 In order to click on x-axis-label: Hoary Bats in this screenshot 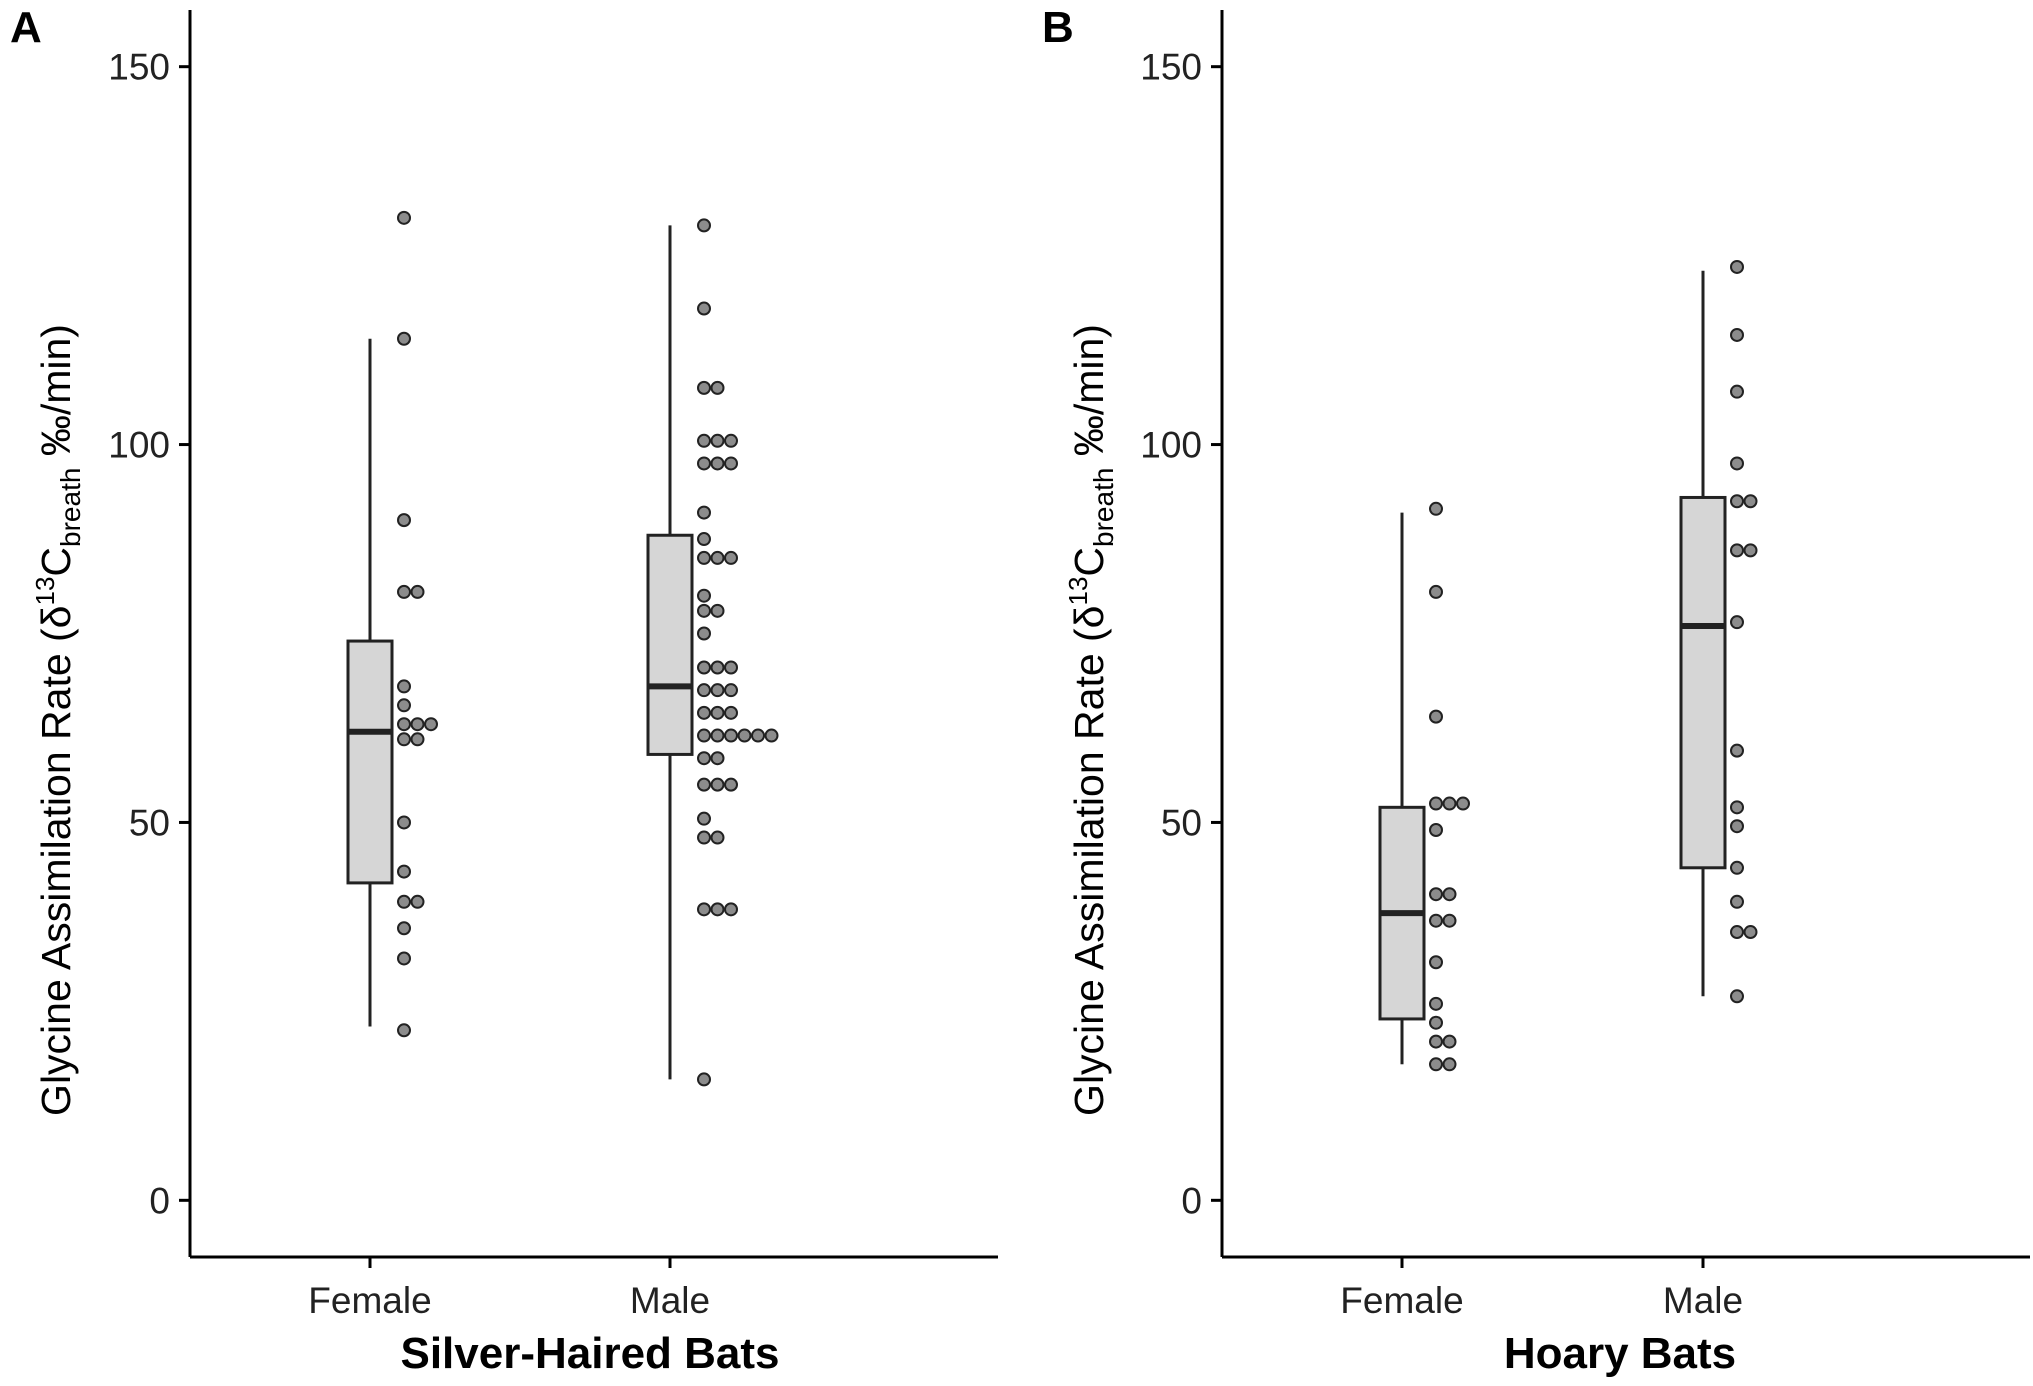, I will do `click(1620, 1353)`.